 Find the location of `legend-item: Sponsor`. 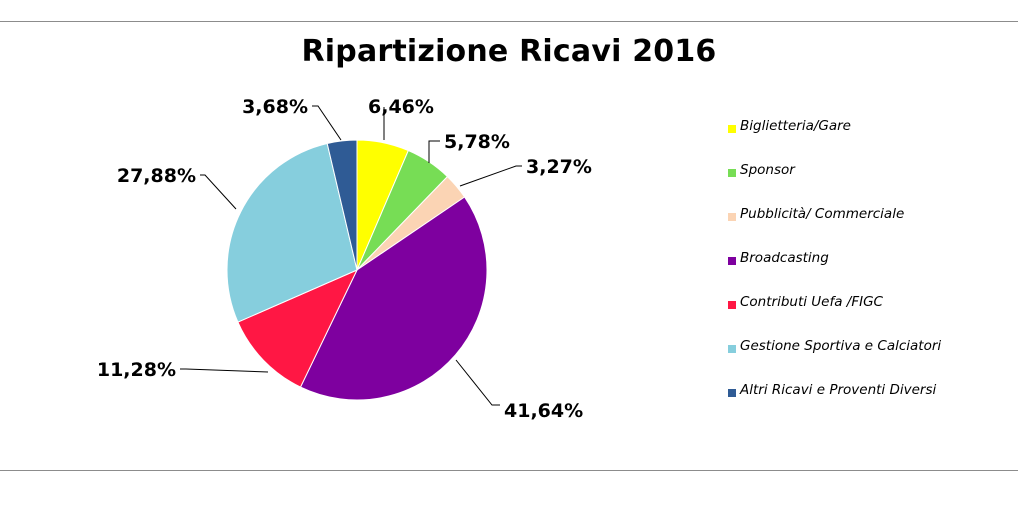

legend-item: Sponsor is located at coordinates (863, 184).